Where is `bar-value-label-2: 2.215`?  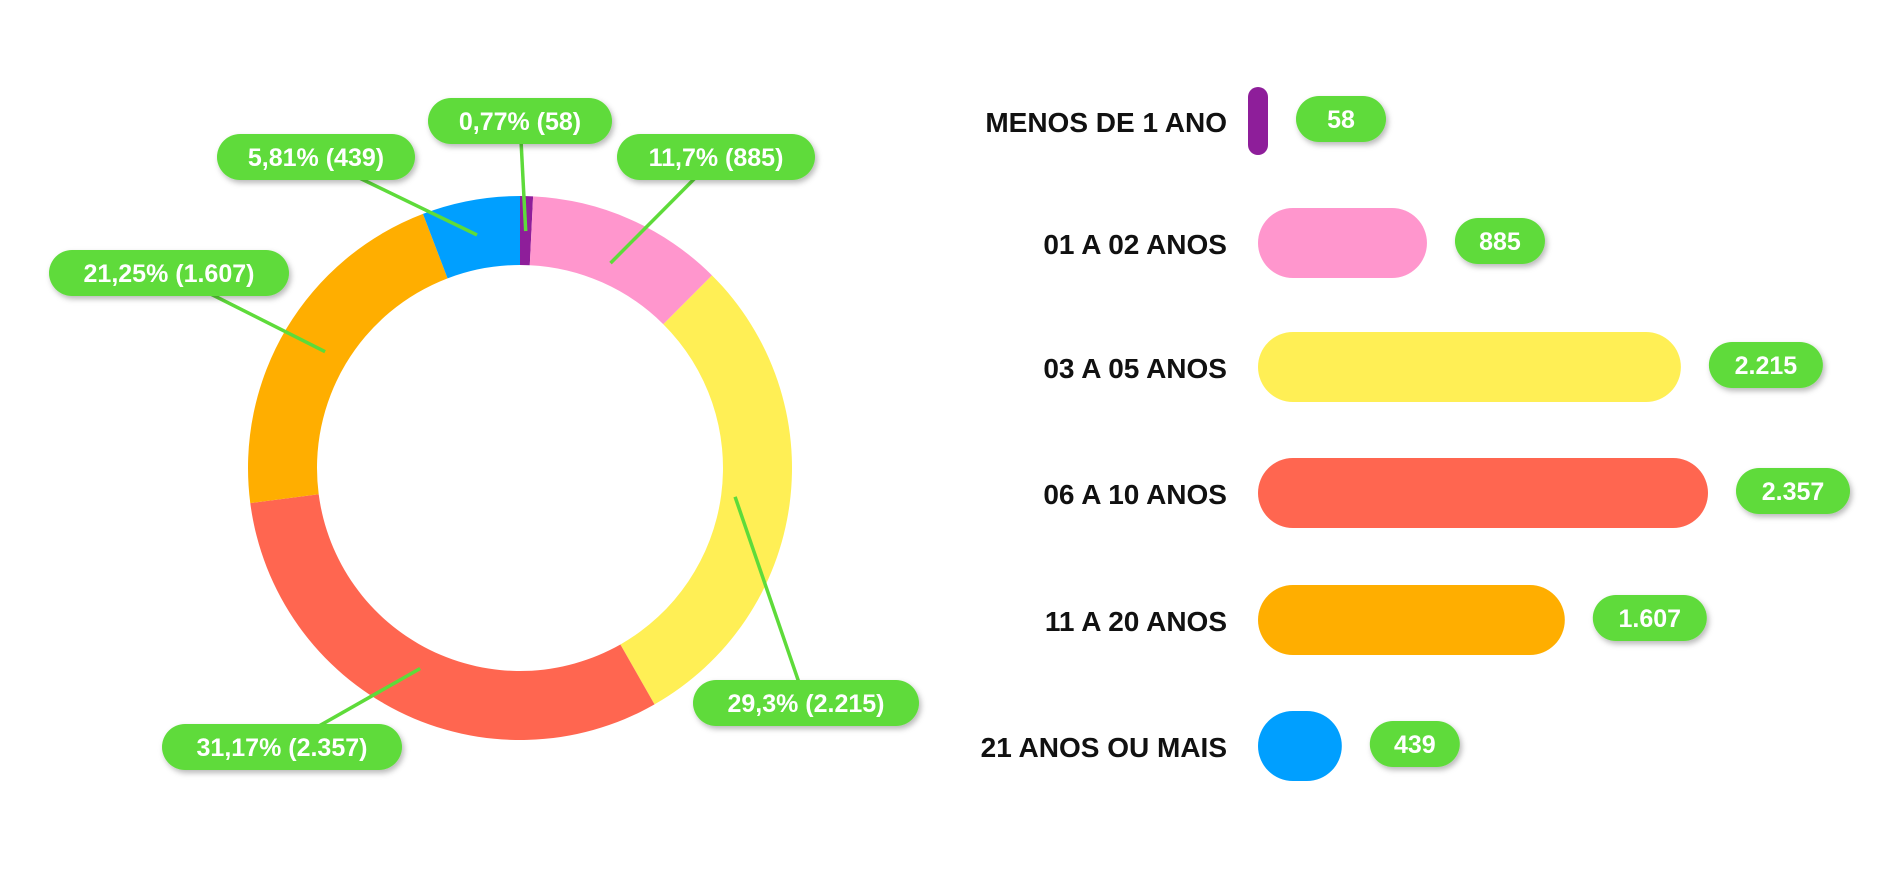 bar-value-label-2: 2.215 is located at coordinates (1765, 365).